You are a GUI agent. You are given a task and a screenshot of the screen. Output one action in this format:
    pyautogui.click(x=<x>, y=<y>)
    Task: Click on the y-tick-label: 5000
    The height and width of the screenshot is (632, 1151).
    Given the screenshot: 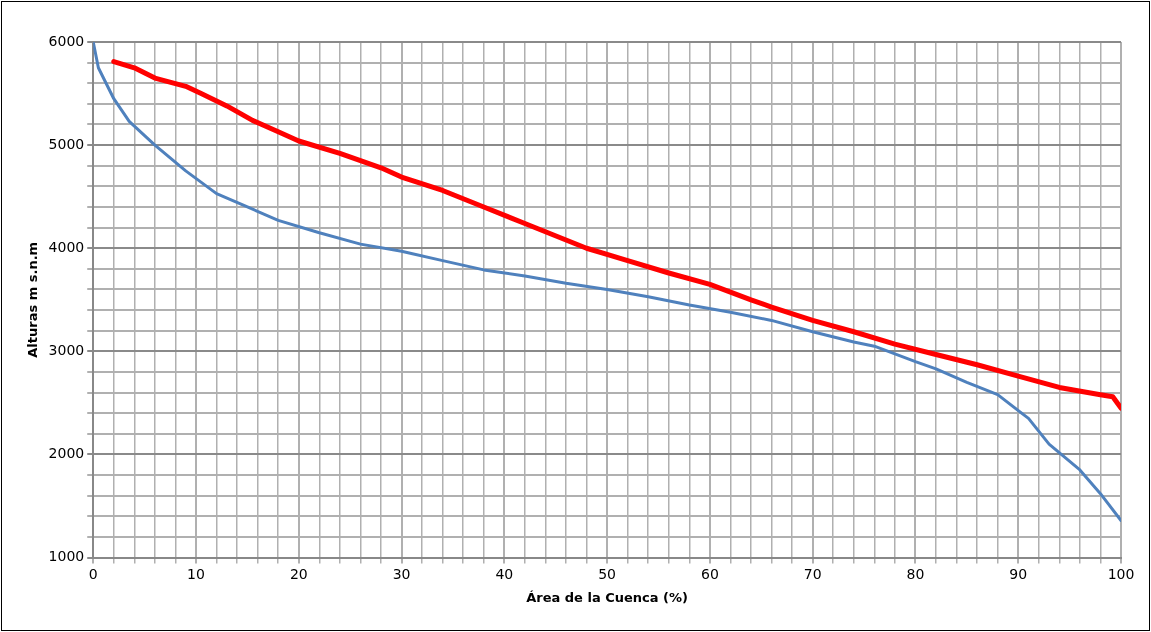 What is the action you would take?
    pyautogui.click(x=66, y=143)
    